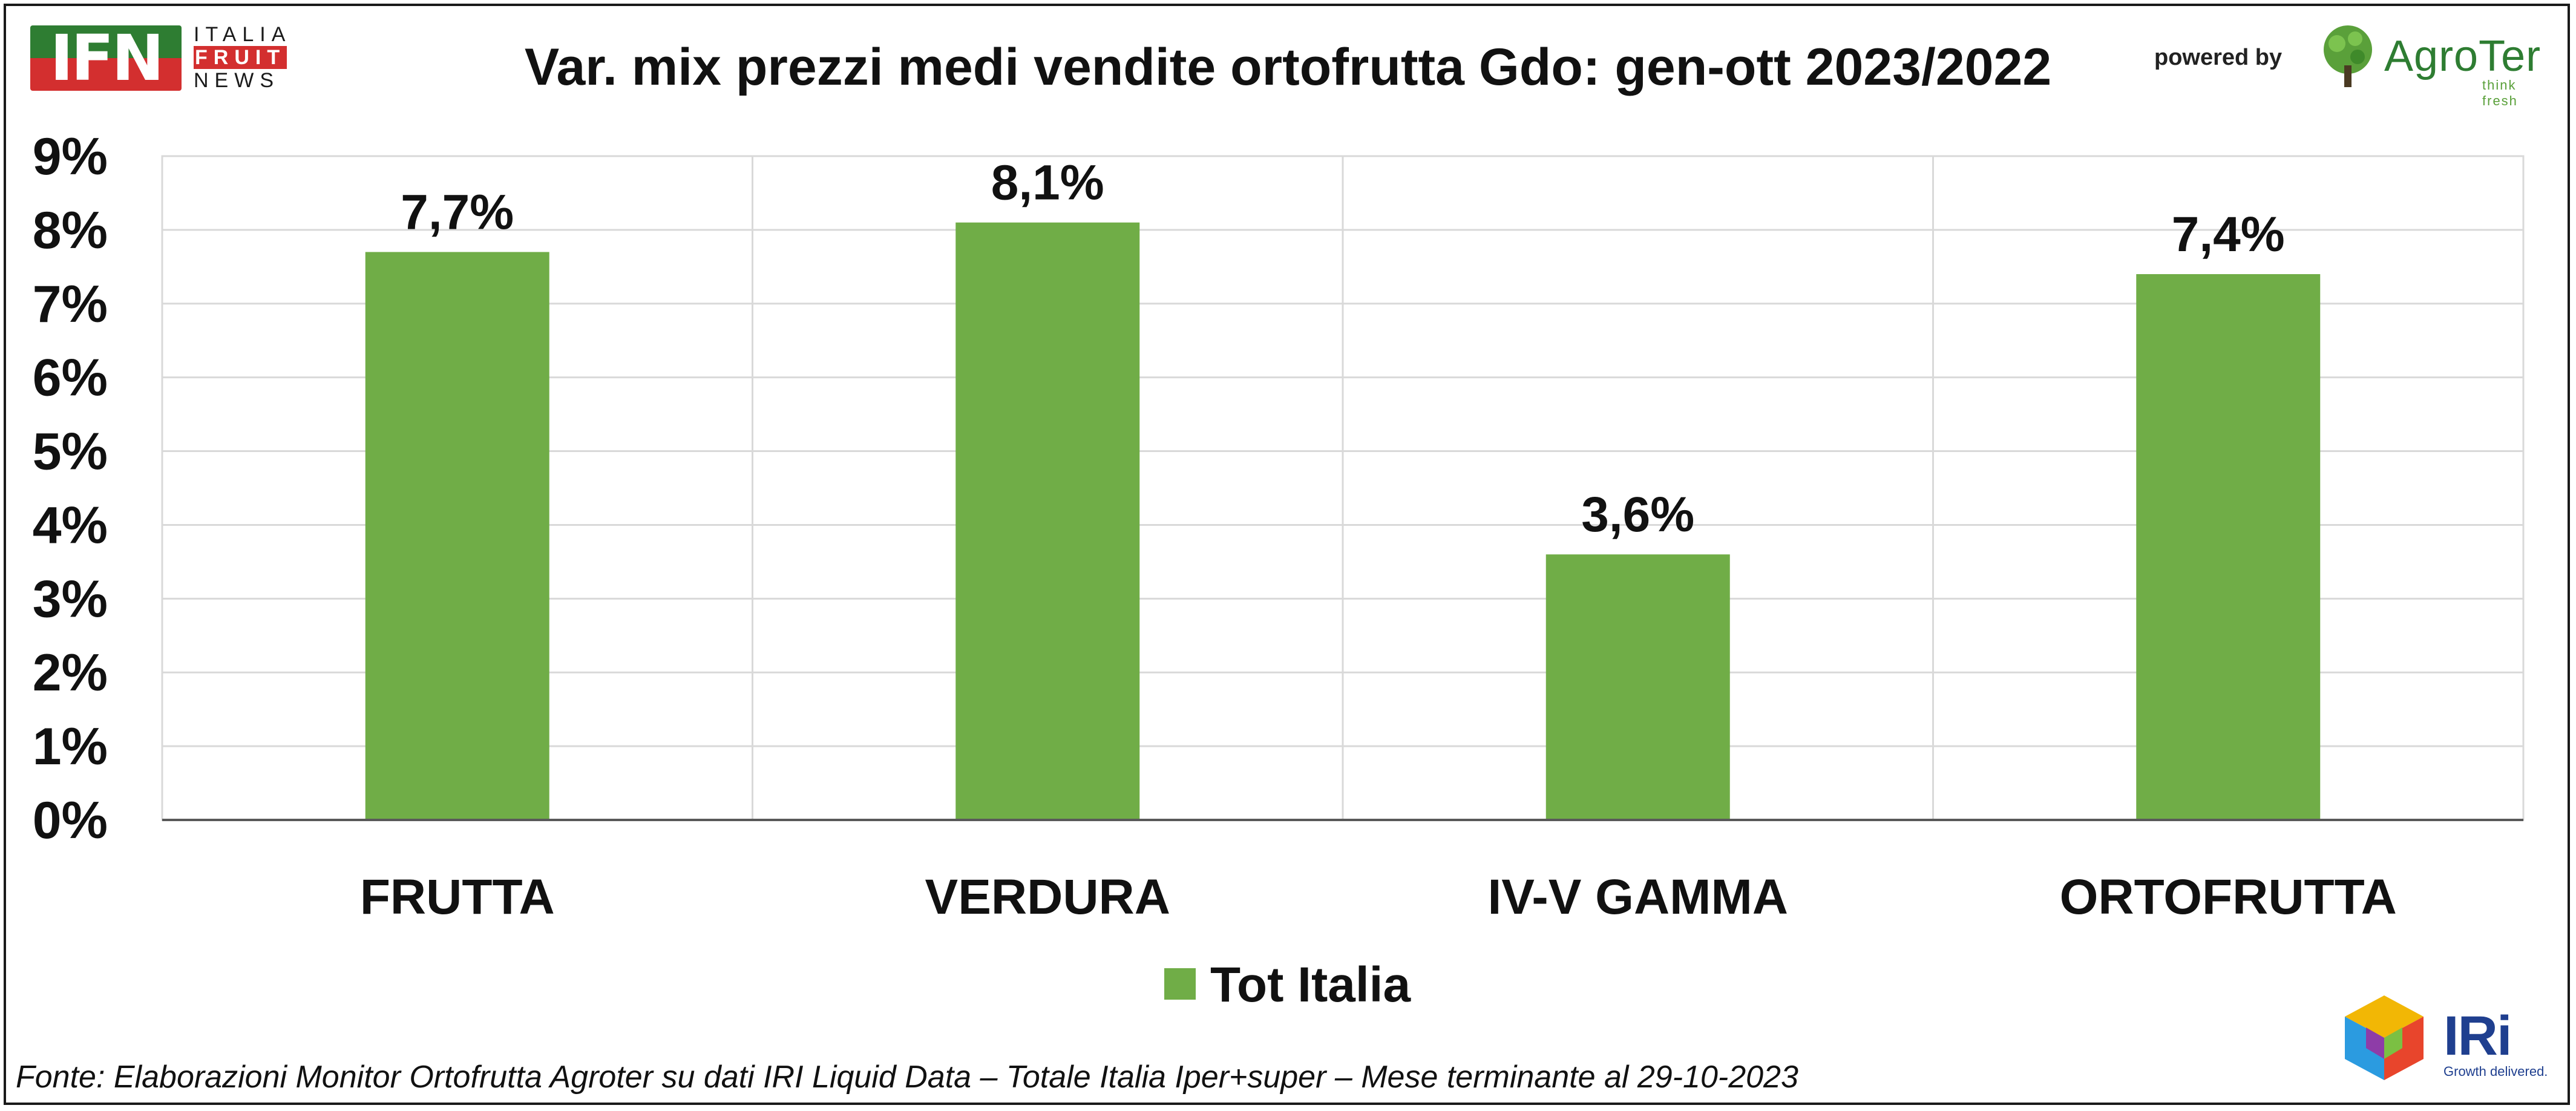 Image resolution: width=2576 pixels, height=1111 pixels. What do you see at coordinates (70, 378) in the screenshot?
I see `y-tick-label: 6%` at bounding box center [70, 378].